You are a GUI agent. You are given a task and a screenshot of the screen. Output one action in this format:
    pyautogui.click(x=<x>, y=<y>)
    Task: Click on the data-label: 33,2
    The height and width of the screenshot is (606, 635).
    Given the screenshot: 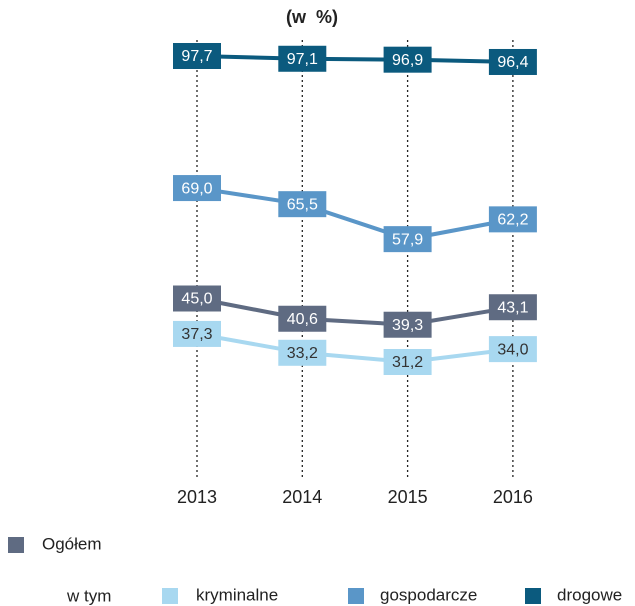 What is the action you would take?
    pyautogui.click(x=302, y=353)
    